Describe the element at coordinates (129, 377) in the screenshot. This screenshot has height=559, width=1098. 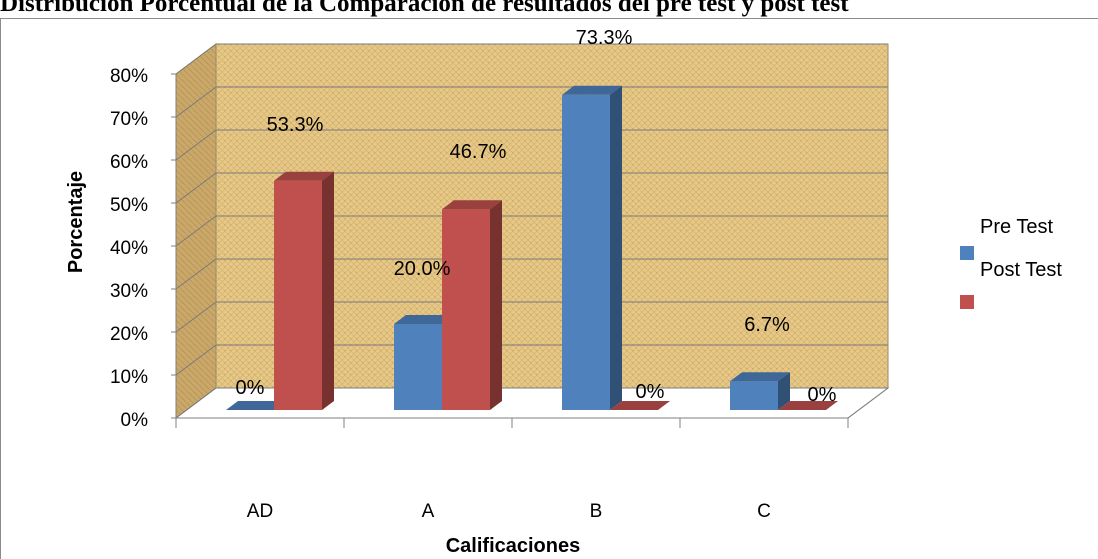
I see `y-tick-label: 10%` at that location.